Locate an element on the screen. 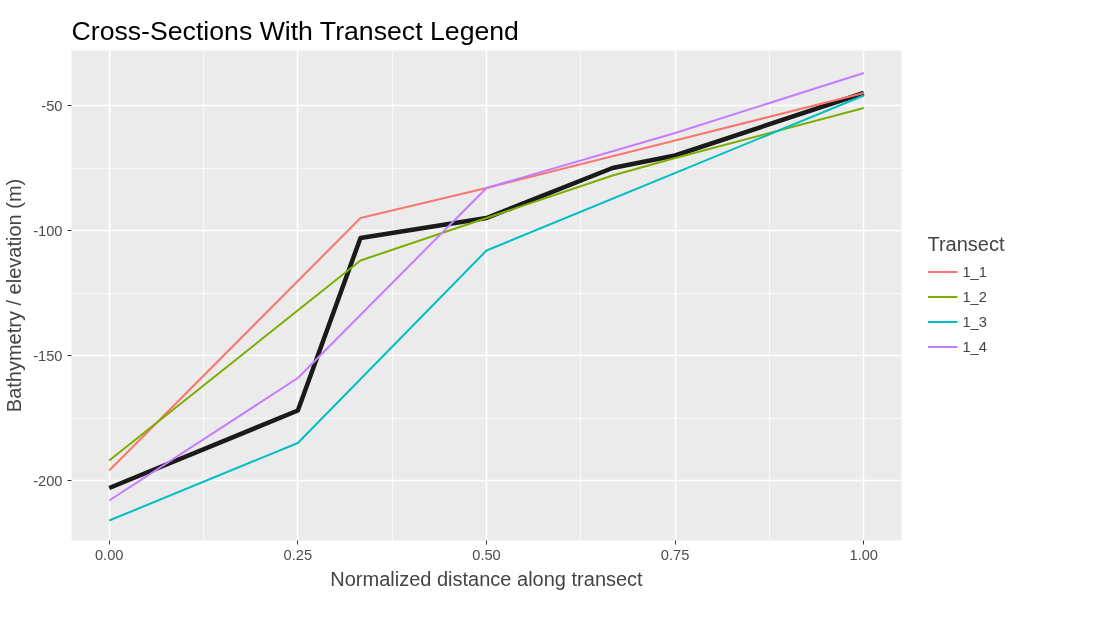 The height and width of the screenshot is (640, 1120). legend-title: Transect is located at coordinates (966, 244).